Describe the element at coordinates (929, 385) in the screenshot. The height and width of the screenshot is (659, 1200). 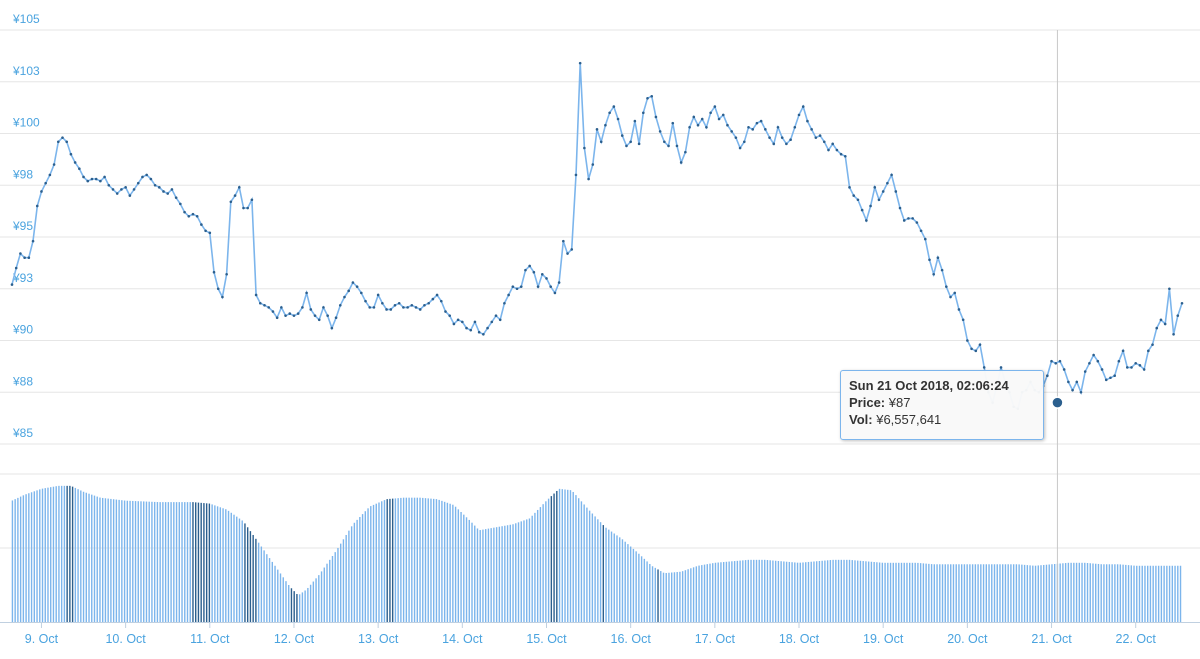
I see `tooltip-title: Sun 21 Oct 2018, 02:06:24` at that location.